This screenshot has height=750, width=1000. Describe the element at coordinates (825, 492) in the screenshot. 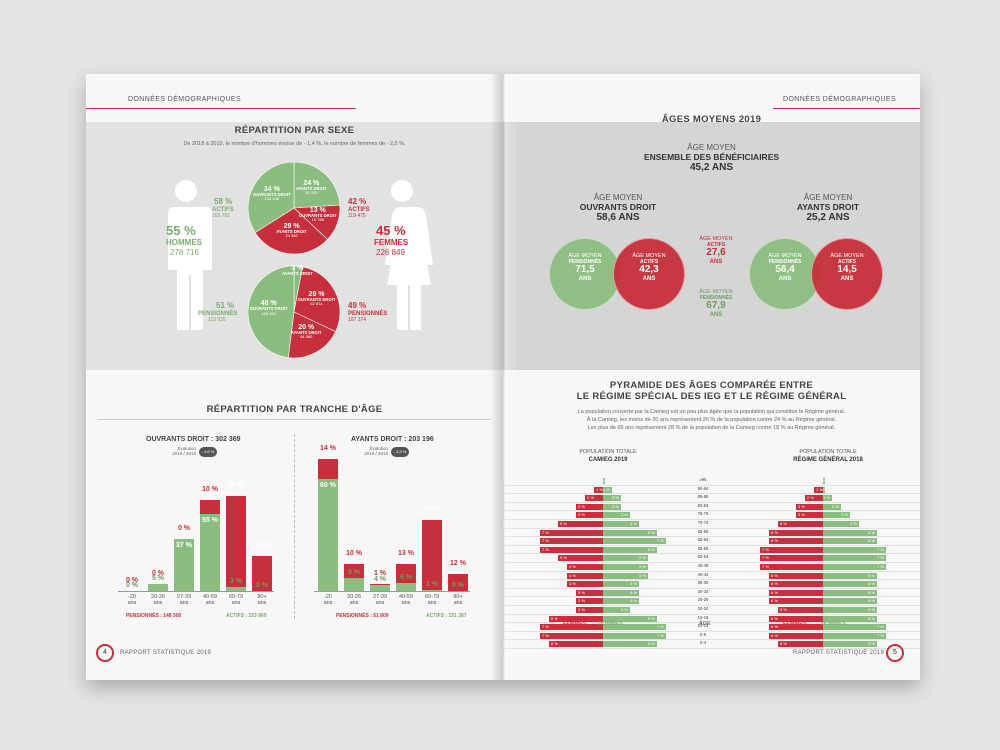

I see `pyramid-bar-label: 0 %` at that location.